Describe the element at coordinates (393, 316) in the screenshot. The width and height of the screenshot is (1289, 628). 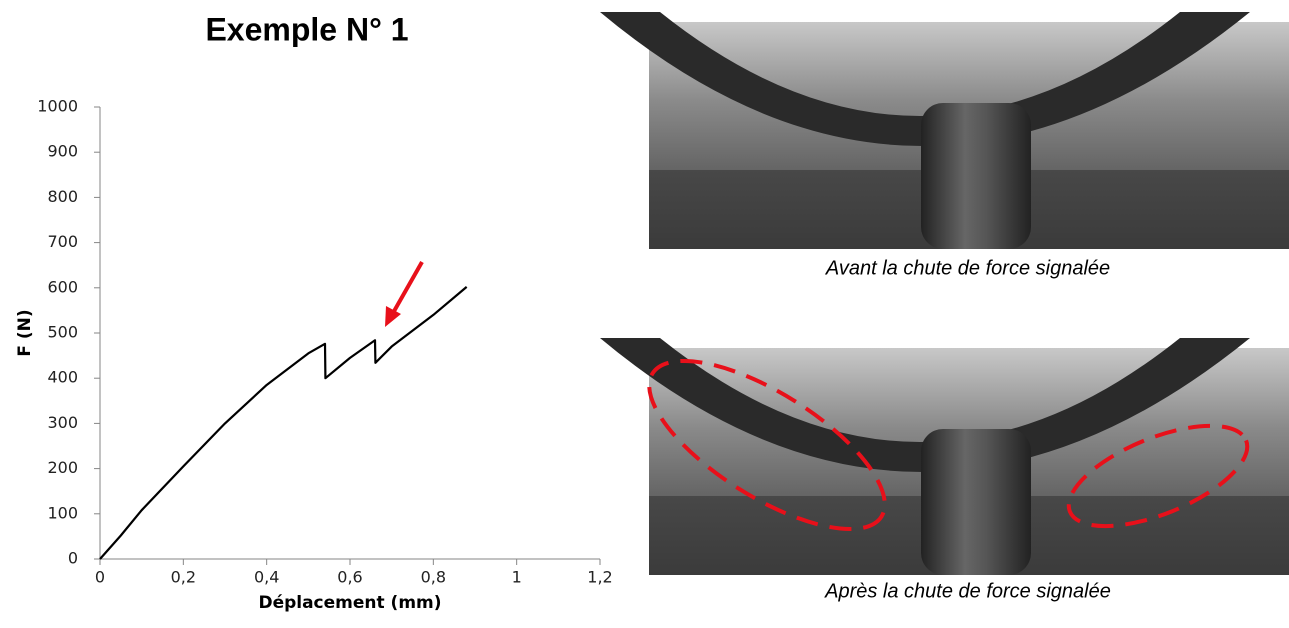
I see `arrow-head` at that location.